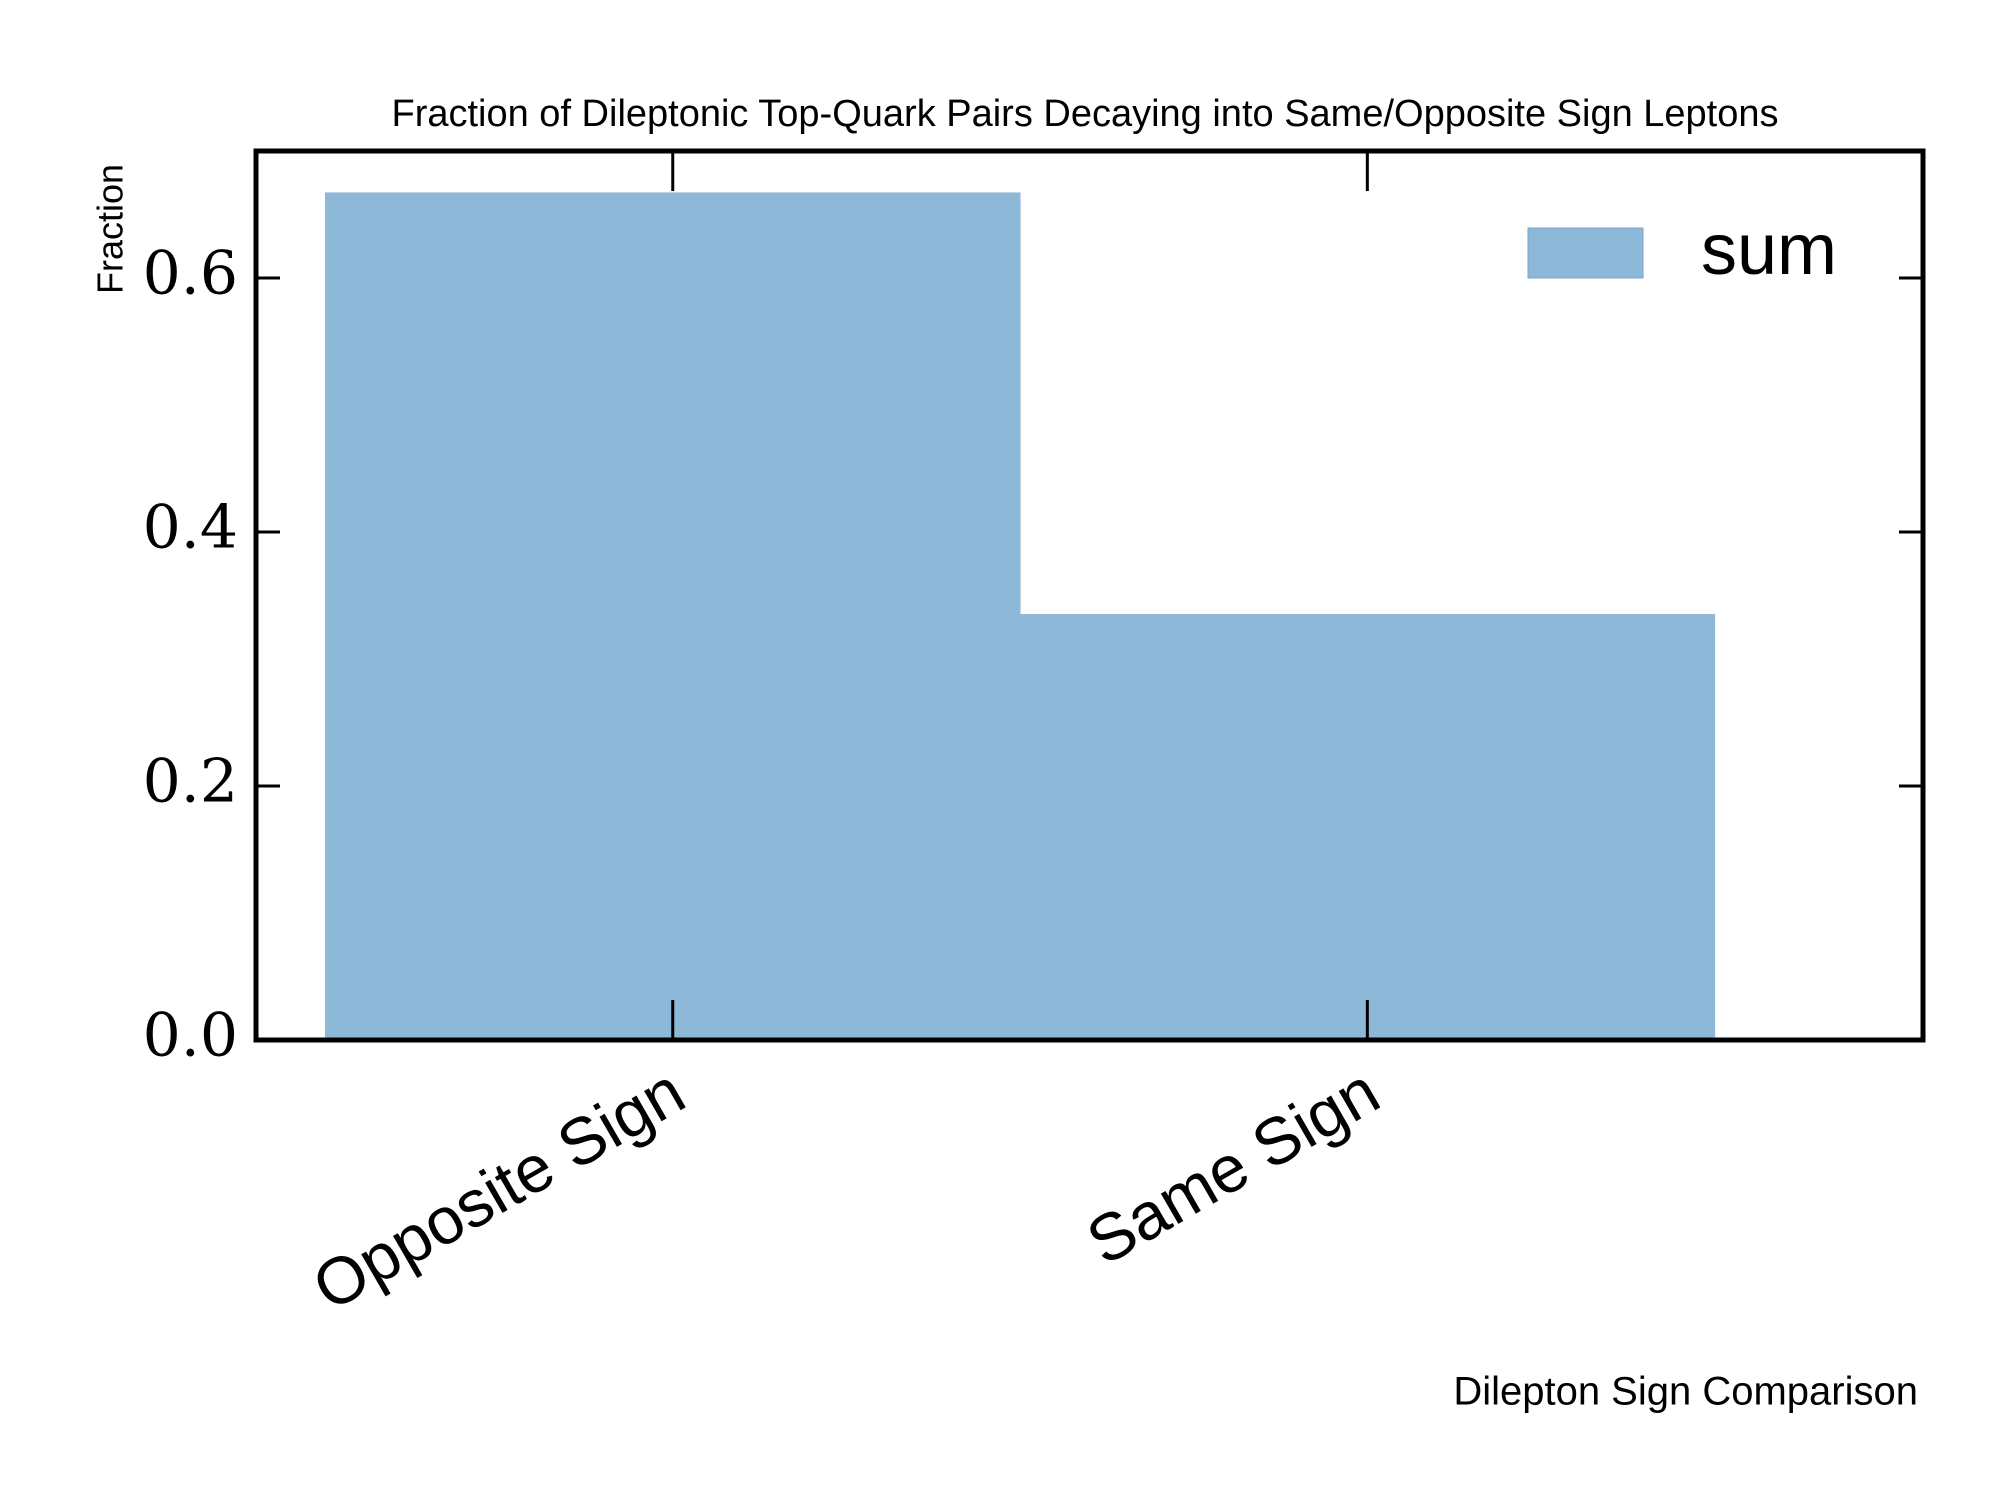 The width and height of the screenshot is (2000, 1500). Describe the element at coordinates (1685, 1392) in the screenshot. I see `x-axis-label: Dilepton Sign Comparison` at that location.